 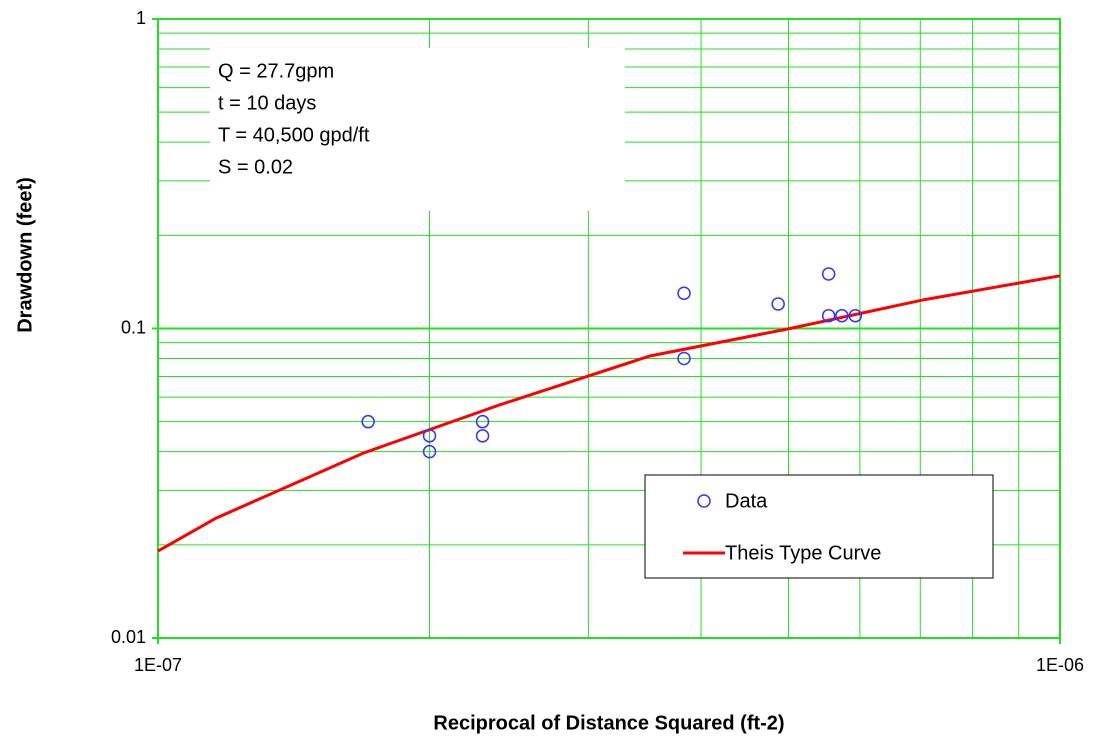 What do you see at coordinates (25, 255) in the screenshot?
I see `y-axis-label: Drawdown (feet)` at bounding box center [25, 255].